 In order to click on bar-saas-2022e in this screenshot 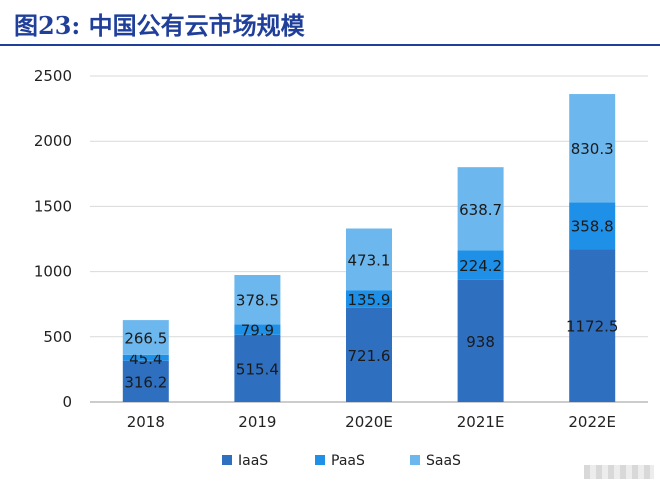, I will do `click(592, 148)`.